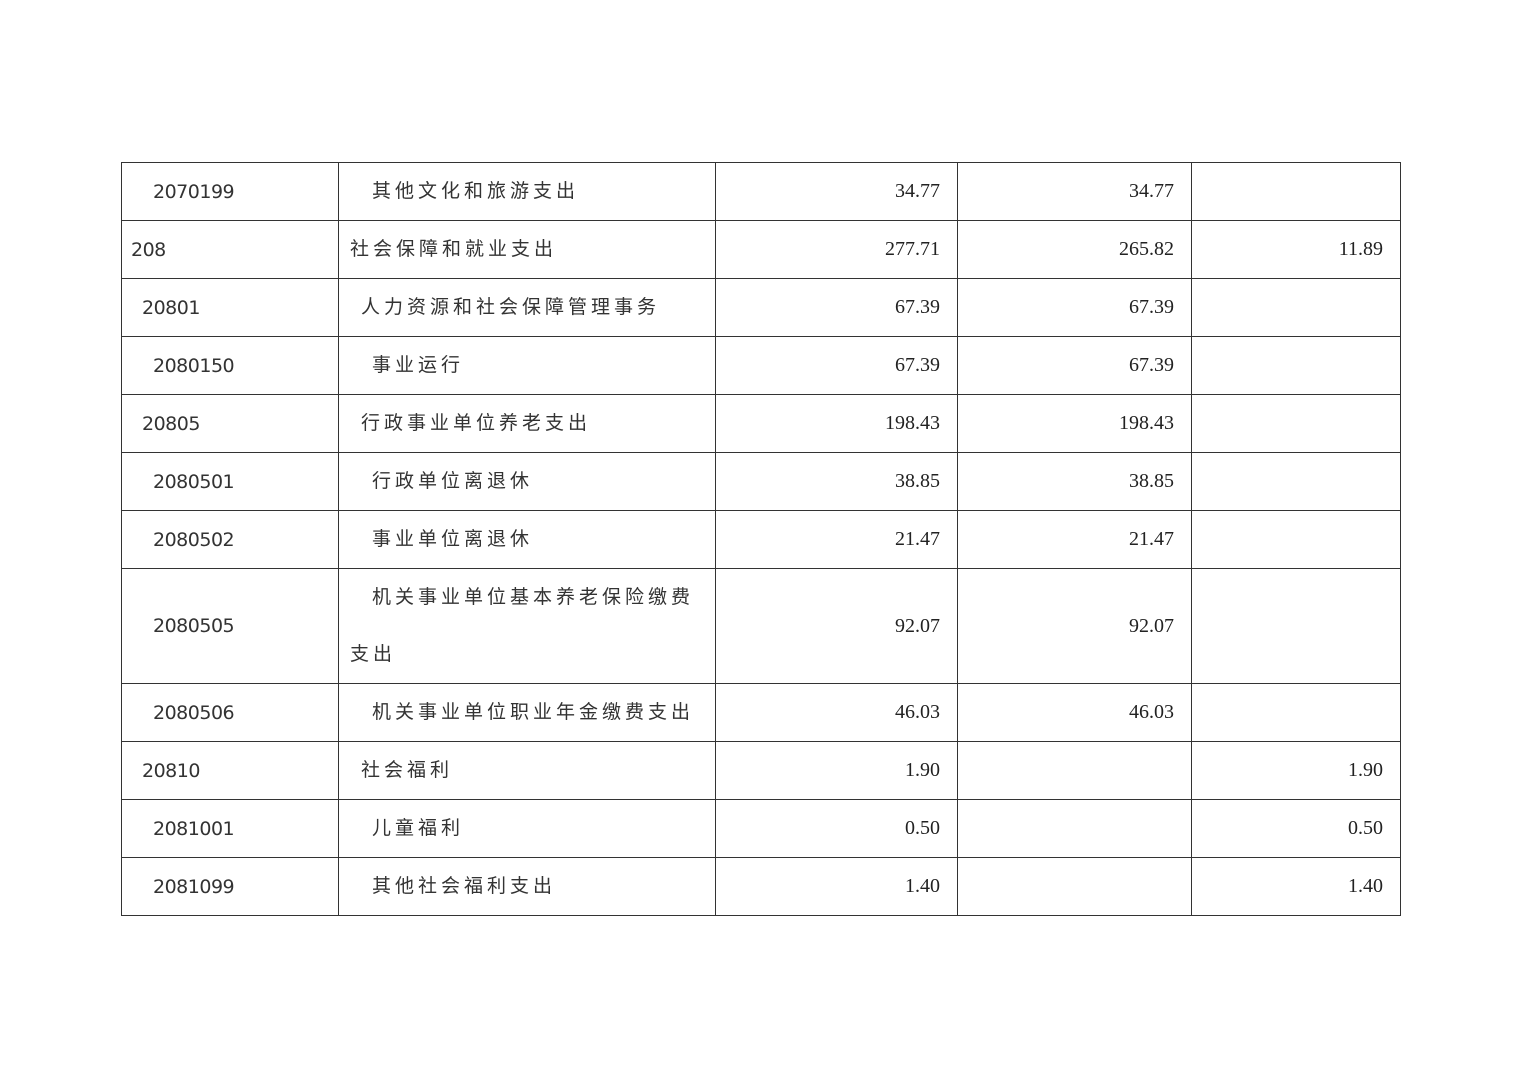 The width and height of the screenshot is (1520, 1074). Describe the element at coordinates (527, 365) in the screenshot. I see `name-cell: 事业运行` at that location.